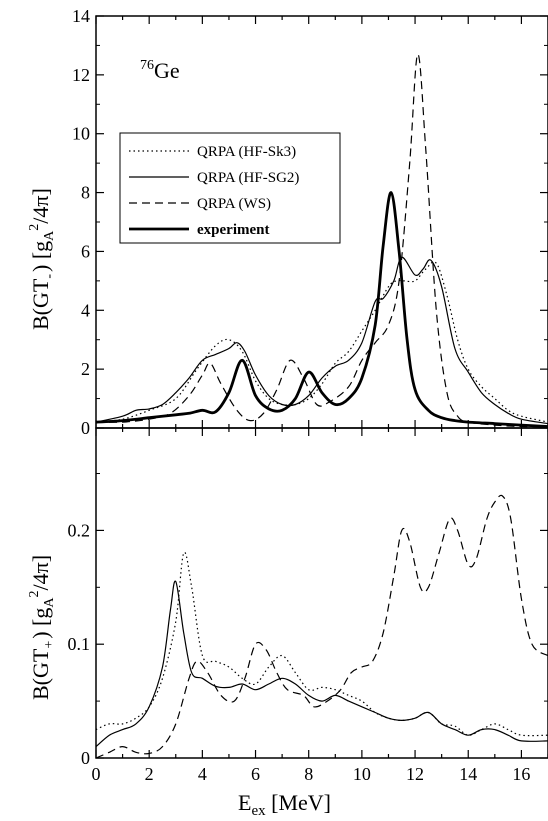 The width and height of the screenshot is (548, 821). I want to click on top-ylabel-units-sup: 2, so click(34, 227).